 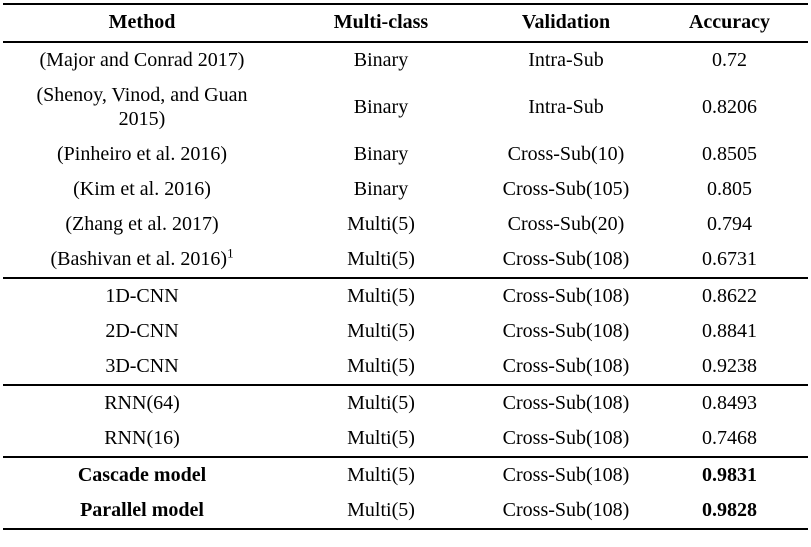 What do you see at coordinates (566, 22) in the screenshot?
I see `column-header-validation: Validation` at bounding box center [566, 22].